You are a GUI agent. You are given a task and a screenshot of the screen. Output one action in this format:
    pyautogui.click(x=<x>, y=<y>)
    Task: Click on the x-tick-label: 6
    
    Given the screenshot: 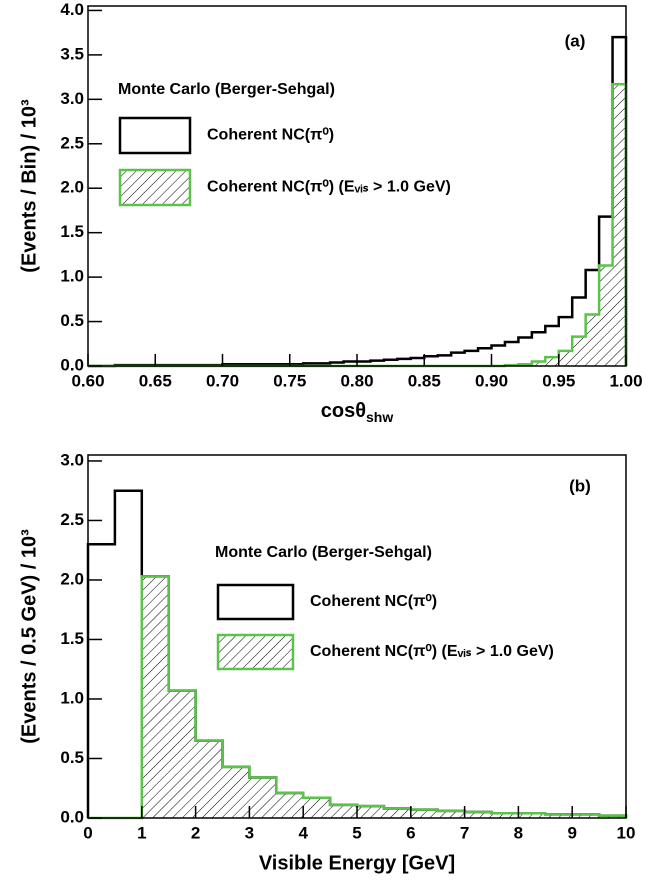 What is the action you would take?
    pyautogui.click(x=410, y=832)
    